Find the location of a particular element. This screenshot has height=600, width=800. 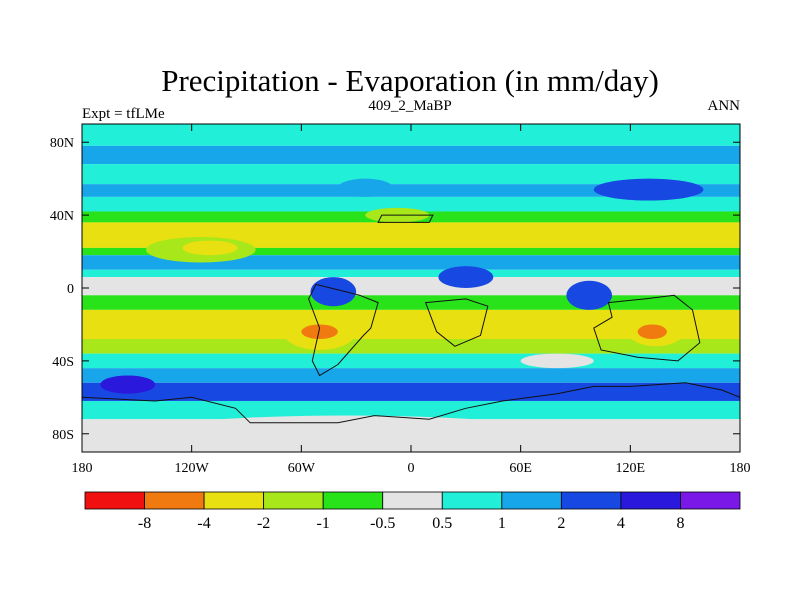

y-tick-label-1: 40N is located at coordinates (62, 216).